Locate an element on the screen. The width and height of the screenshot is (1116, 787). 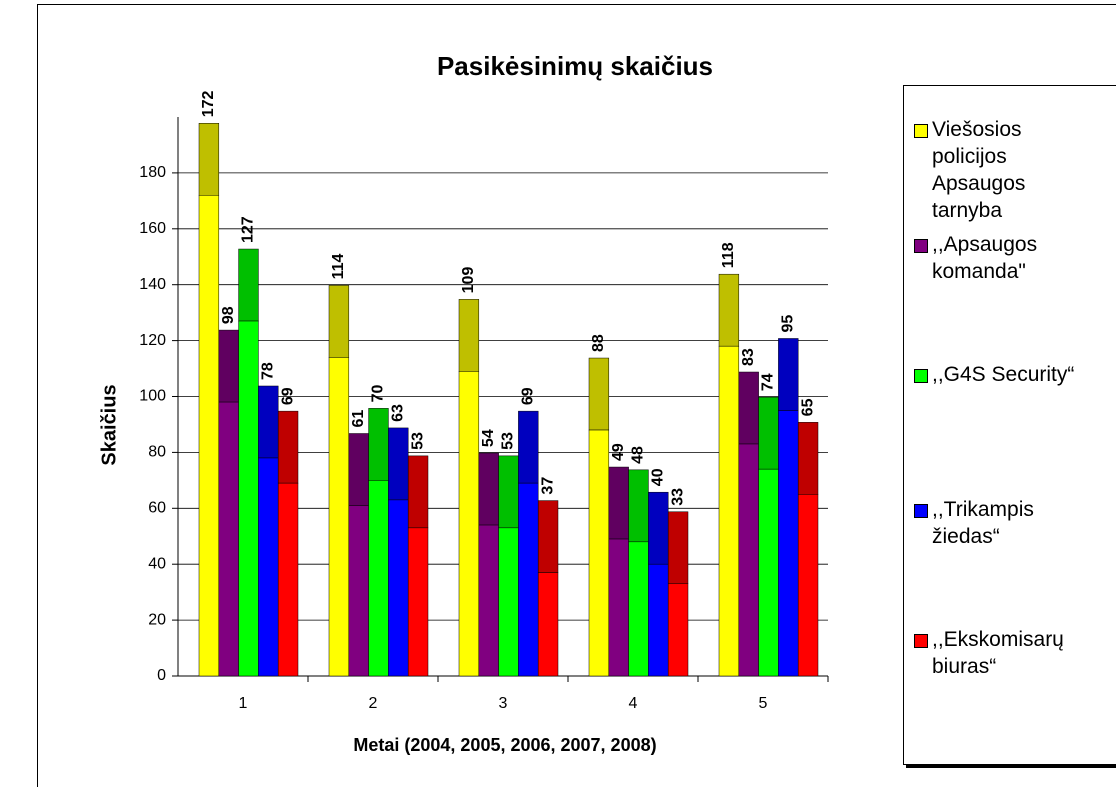
y-axis-label: Skaičius is located at coordinates (109, 424).